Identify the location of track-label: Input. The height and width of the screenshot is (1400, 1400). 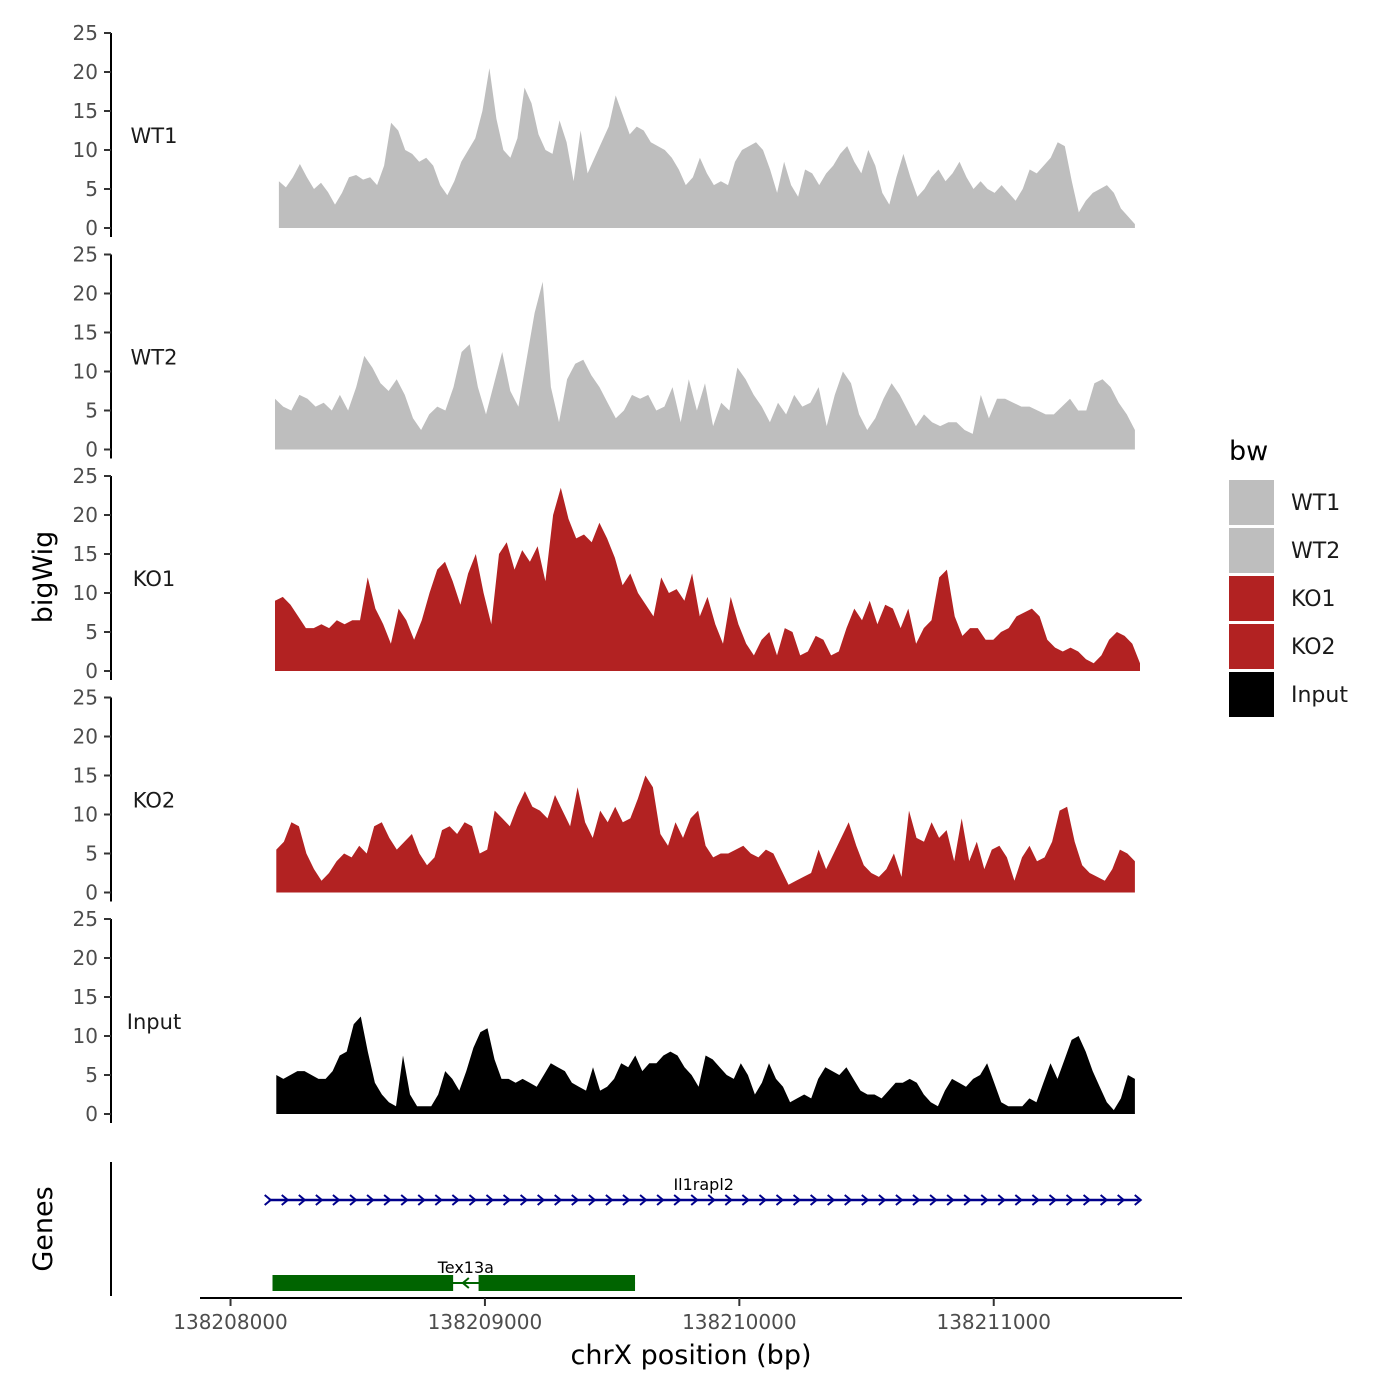
(154, 1022).